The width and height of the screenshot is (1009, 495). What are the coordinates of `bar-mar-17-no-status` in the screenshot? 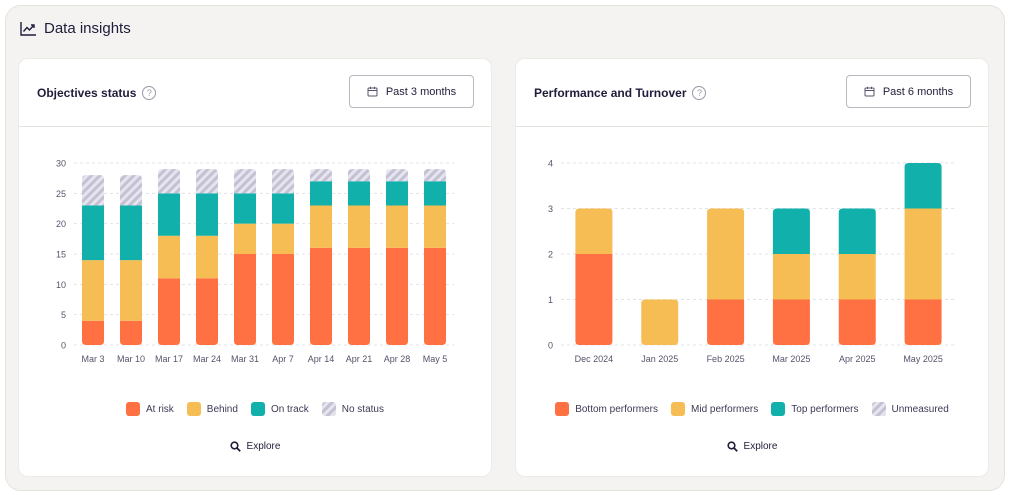 It's located at (169, 181).